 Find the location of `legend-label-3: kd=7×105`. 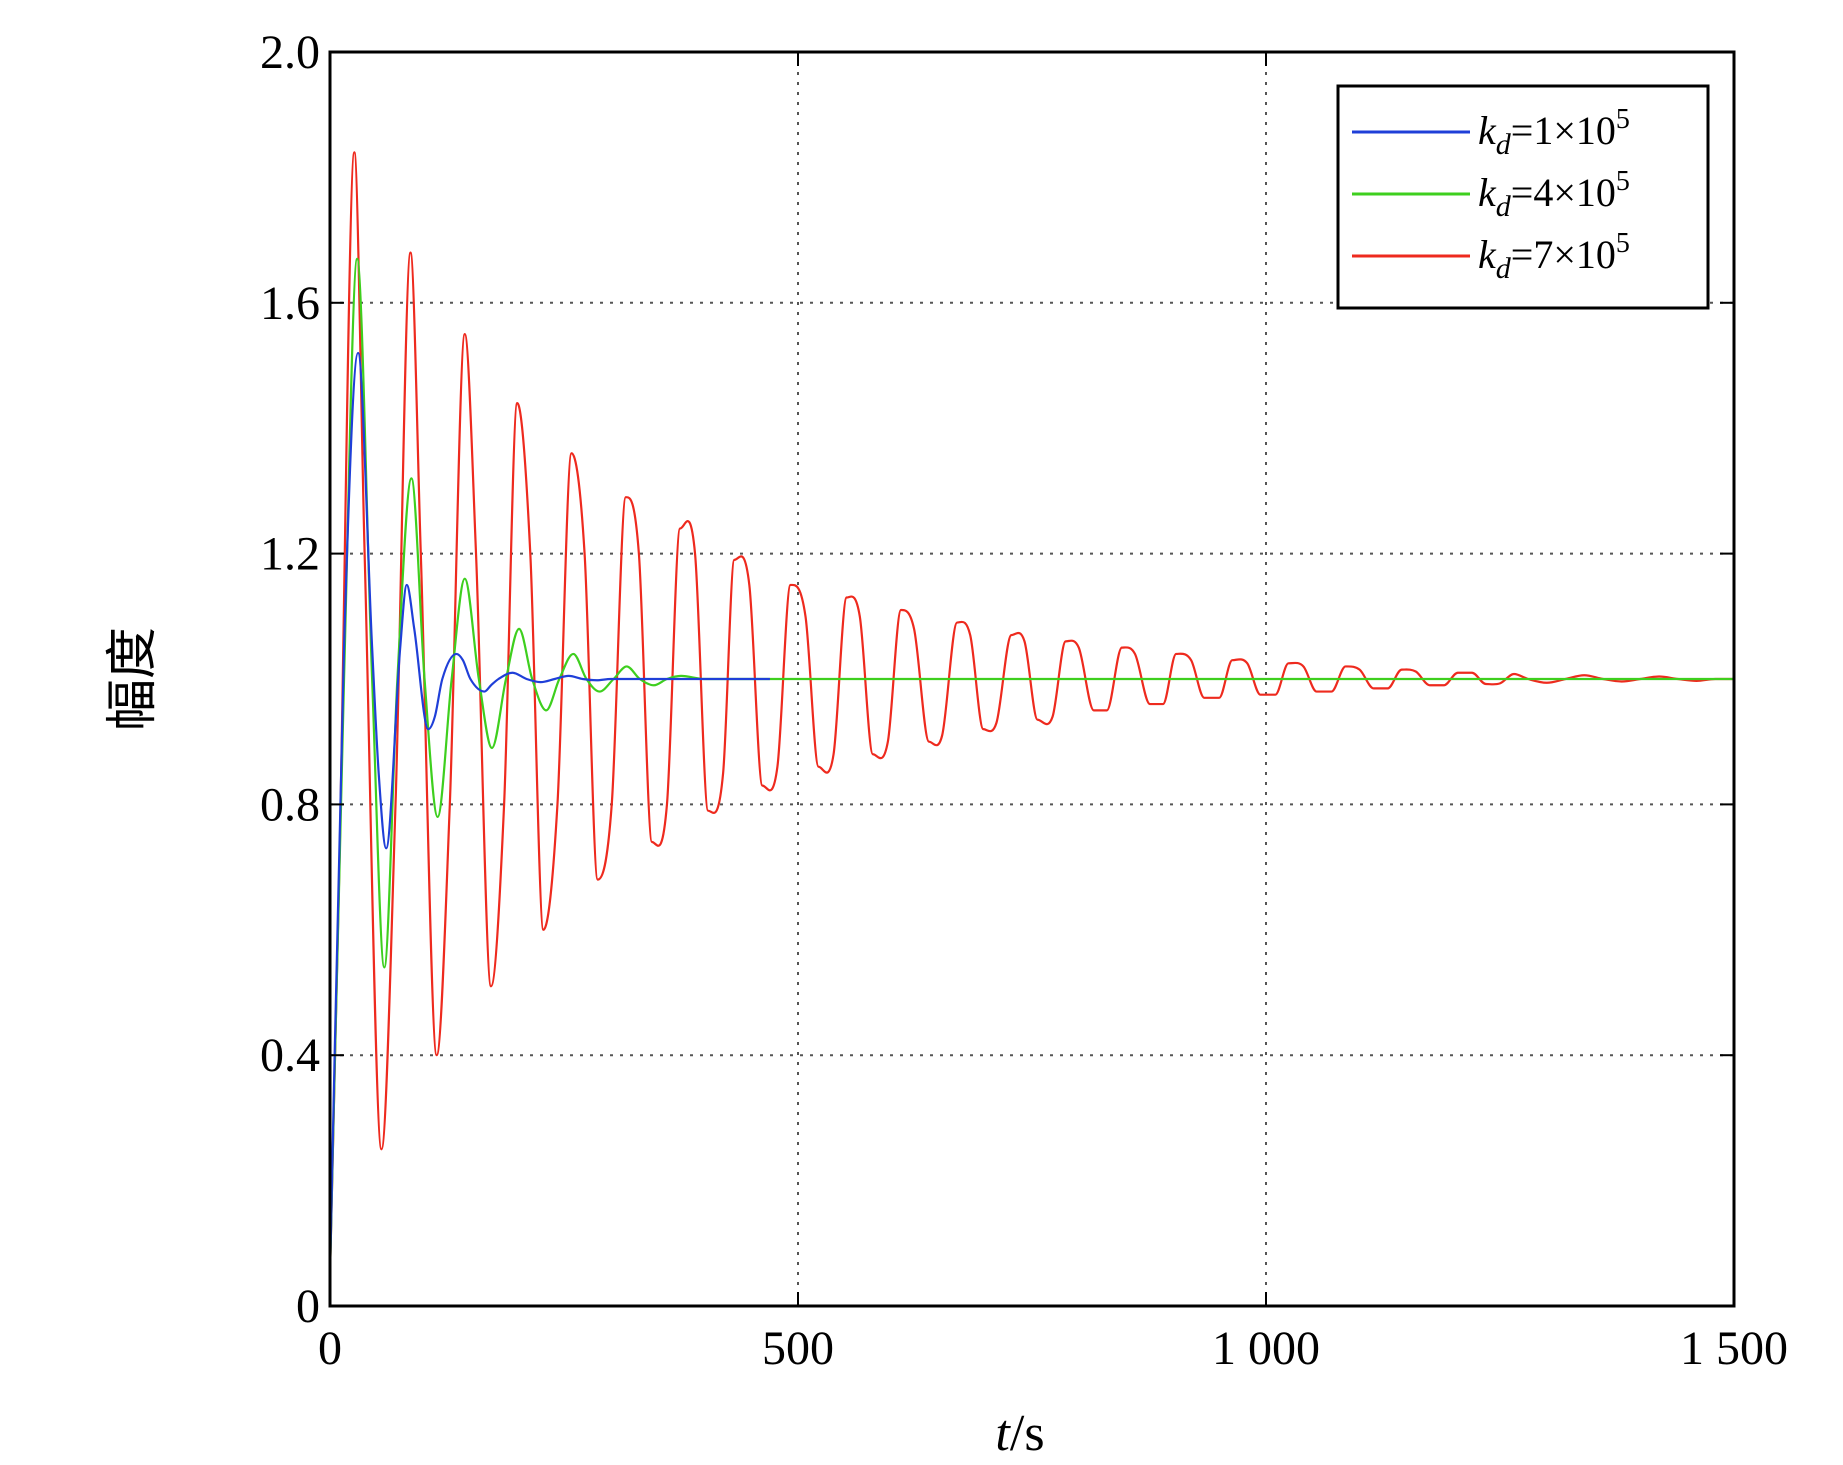

legend-label-3: kd=7×105 is located at coordinates (1554, 256).